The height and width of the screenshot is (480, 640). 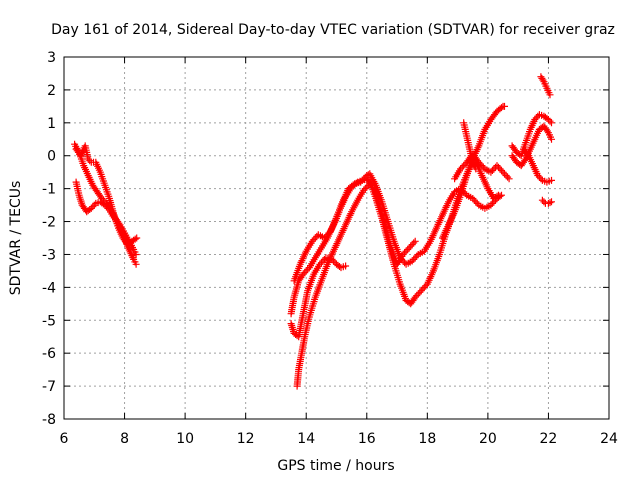 I want to click on y-tick-label: -2, so click(x=49, y=223).